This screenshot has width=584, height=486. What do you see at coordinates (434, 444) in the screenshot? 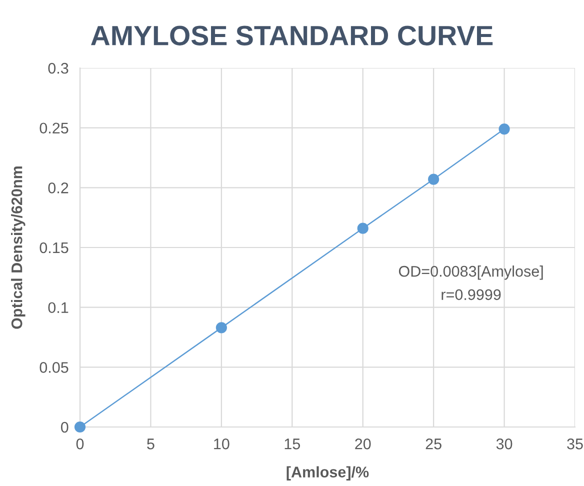
I see `x-tick-label: 25` at bounding box center [434, 444].